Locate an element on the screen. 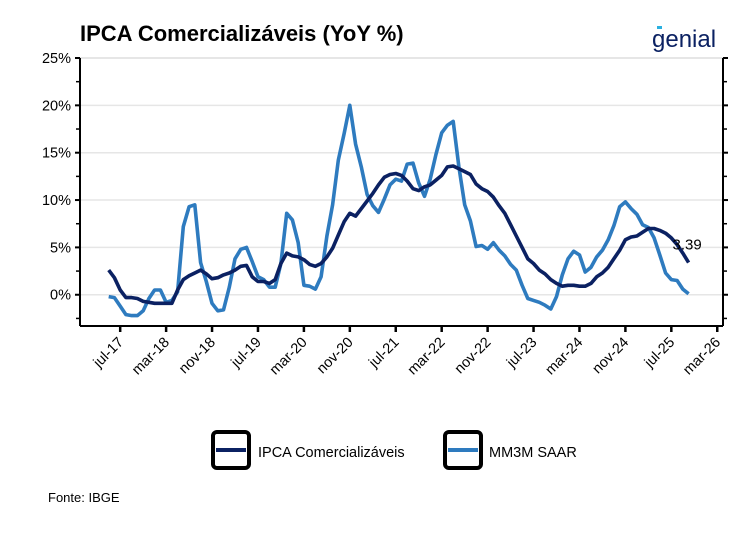 This screenshot has height=536, width=744. x-tick-label: mar-20 is located at coordinates (289, 357).